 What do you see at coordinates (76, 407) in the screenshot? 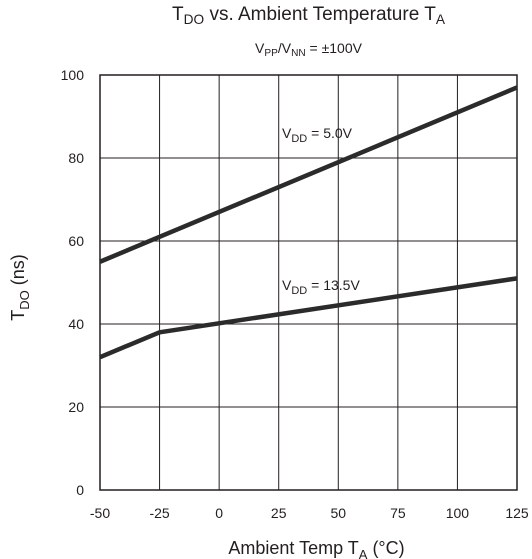
I see `y-tick-label: 20` at bounding box center [76, 407].